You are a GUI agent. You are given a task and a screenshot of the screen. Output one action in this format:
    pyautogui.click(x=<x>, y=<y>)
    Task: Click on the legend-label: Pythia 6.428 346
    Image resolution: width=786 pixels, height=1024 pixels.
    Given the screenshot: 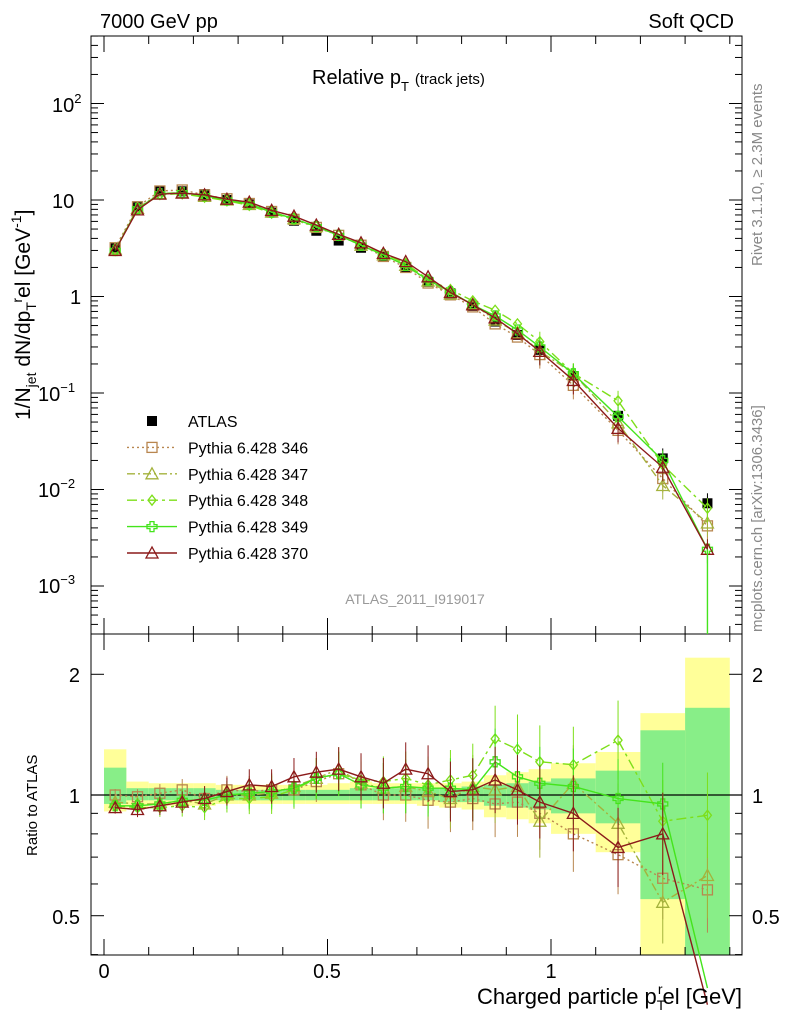 What is the action you would take?
    pyautogui.click(x=248, y=448)
    